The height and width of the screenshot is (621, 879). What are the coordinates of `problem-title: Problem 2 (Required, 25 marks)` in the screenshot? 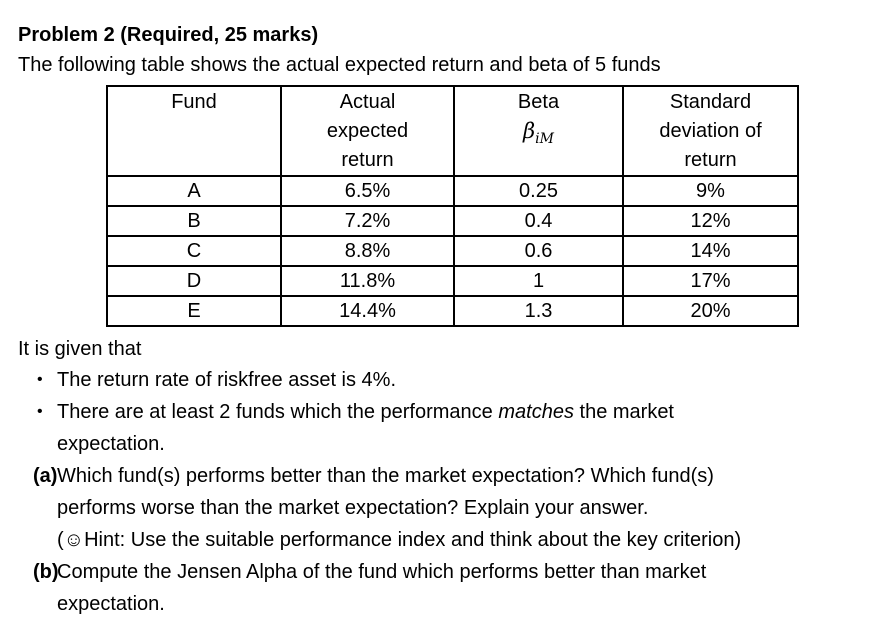 It's located at (168, 35).